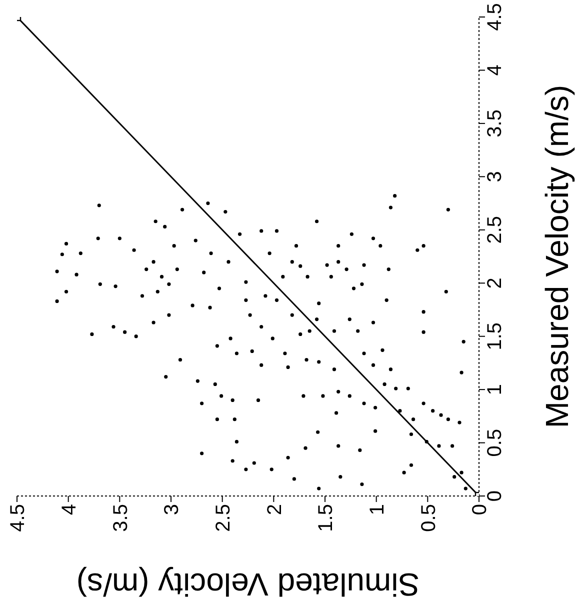 This screenshot has height=609, width=578. Describe the element at coordinates (275, 510) in the screenshot. I see `x-tick-label: 2` at that location.